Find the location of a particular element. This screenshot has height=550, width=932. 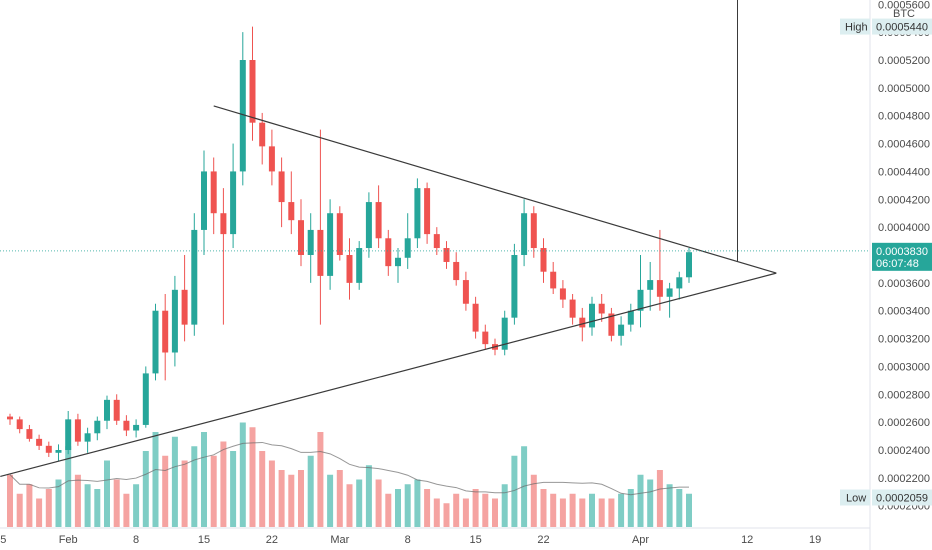

y-tick-label: 0.0003200 is located at coordinates (904, 340).